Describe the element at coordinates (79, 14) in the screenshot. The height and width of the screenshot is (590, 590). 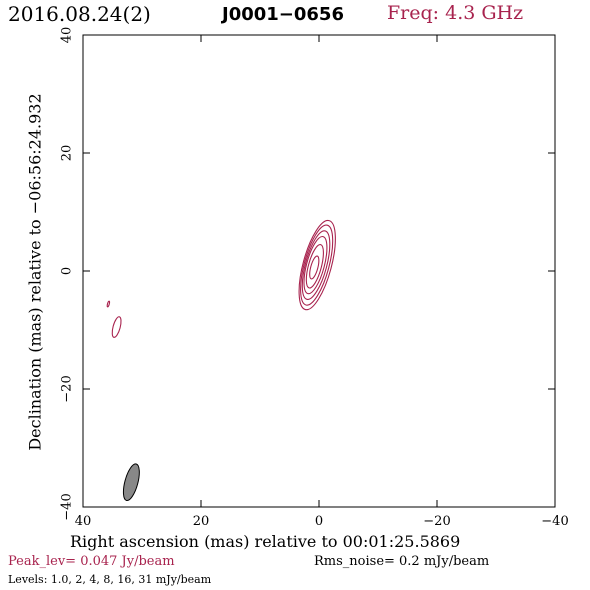
I see `observation-date: 2016.08.24(2)` at that location.